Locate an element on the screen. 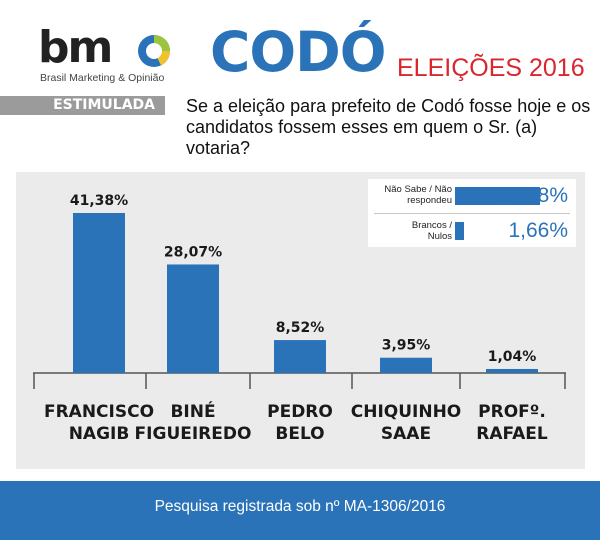 This screenshot has height=540, width=600. inset-label-line: Não Sabe / Não is located at coordinates (418, 189).